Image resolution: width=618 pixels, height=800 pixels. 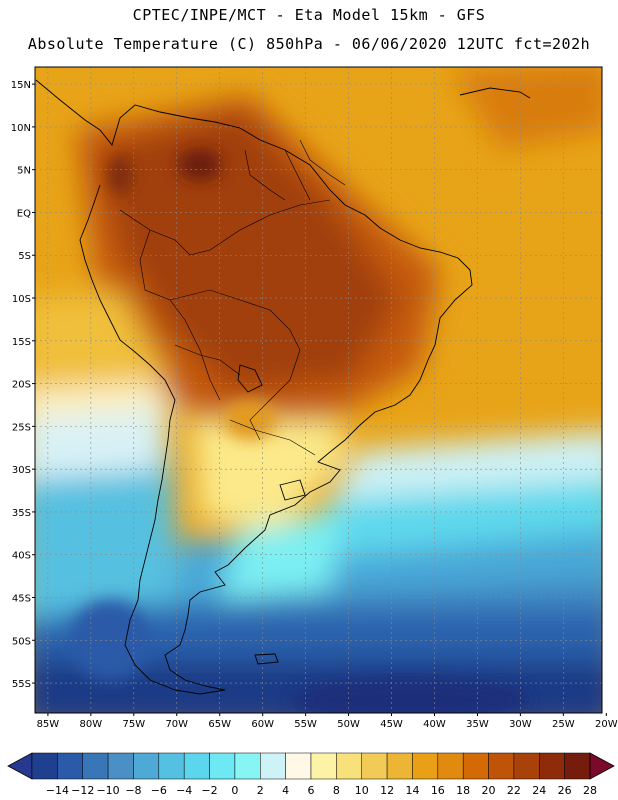 What do you see at coordinates (133, 790) in the screenshot?
I see `colorbar-label: −8` at bounding box center [133, 790].